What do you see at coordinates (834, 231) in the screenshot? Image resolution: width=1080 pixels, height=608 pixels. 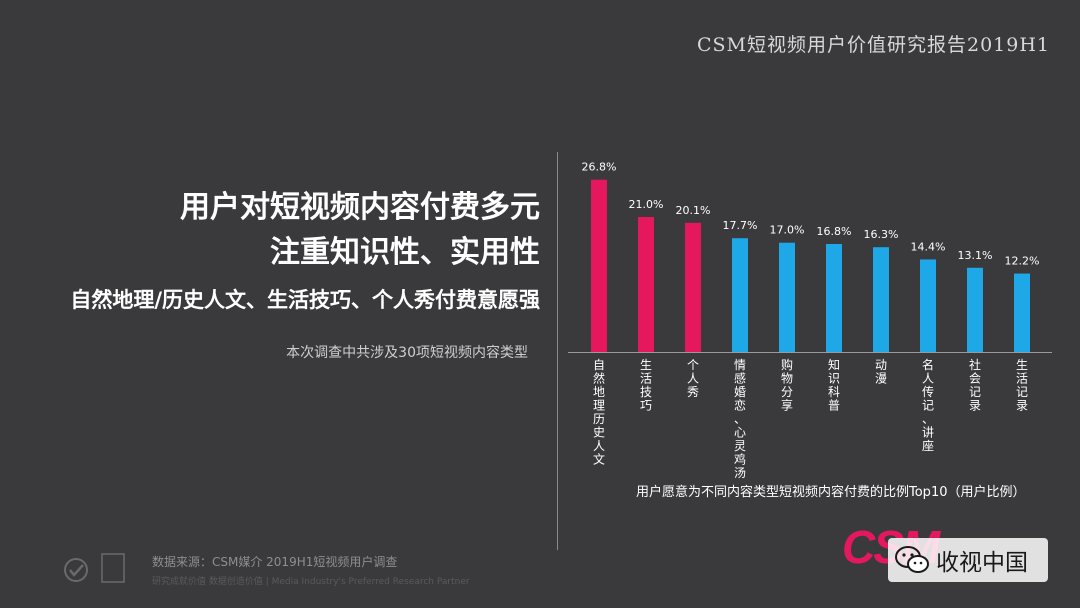 I see `bar-value-label: 16.8%` at bounding box center [834, 231].